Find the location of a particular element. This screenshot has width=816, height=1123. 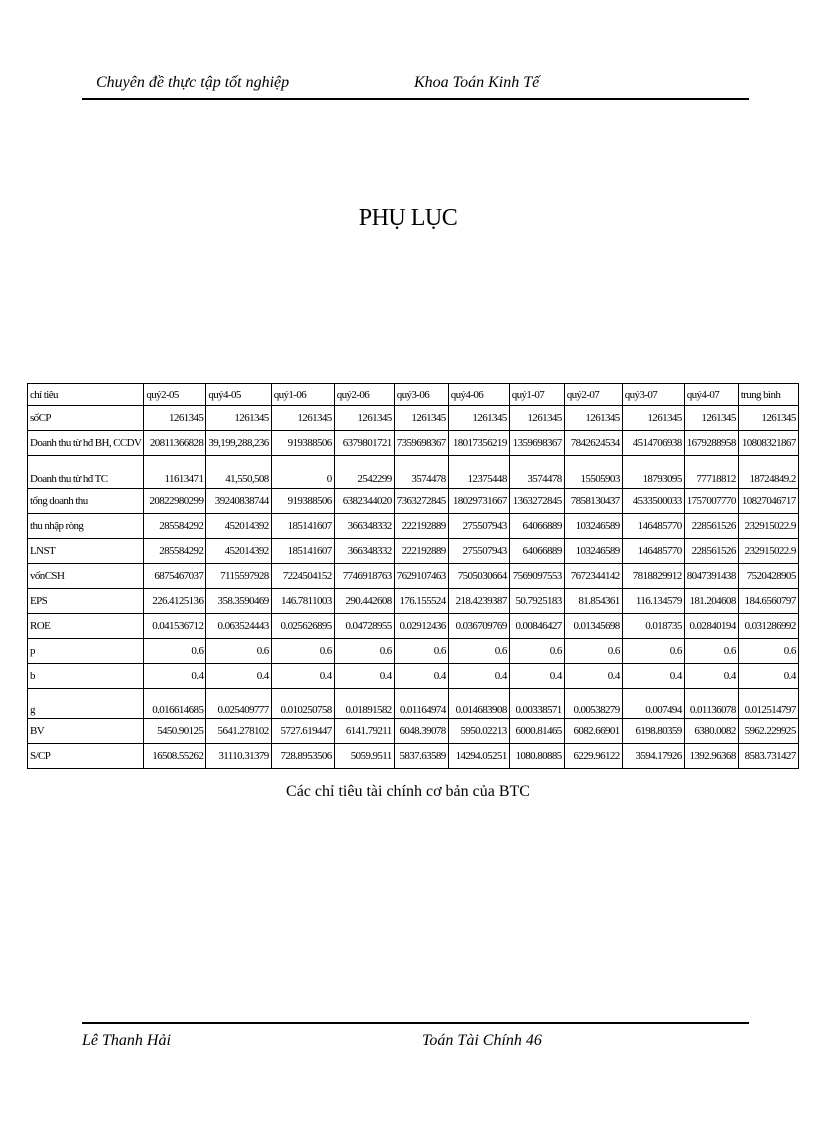

table-cell: 1363272845 is located at coordinates (536, 501).